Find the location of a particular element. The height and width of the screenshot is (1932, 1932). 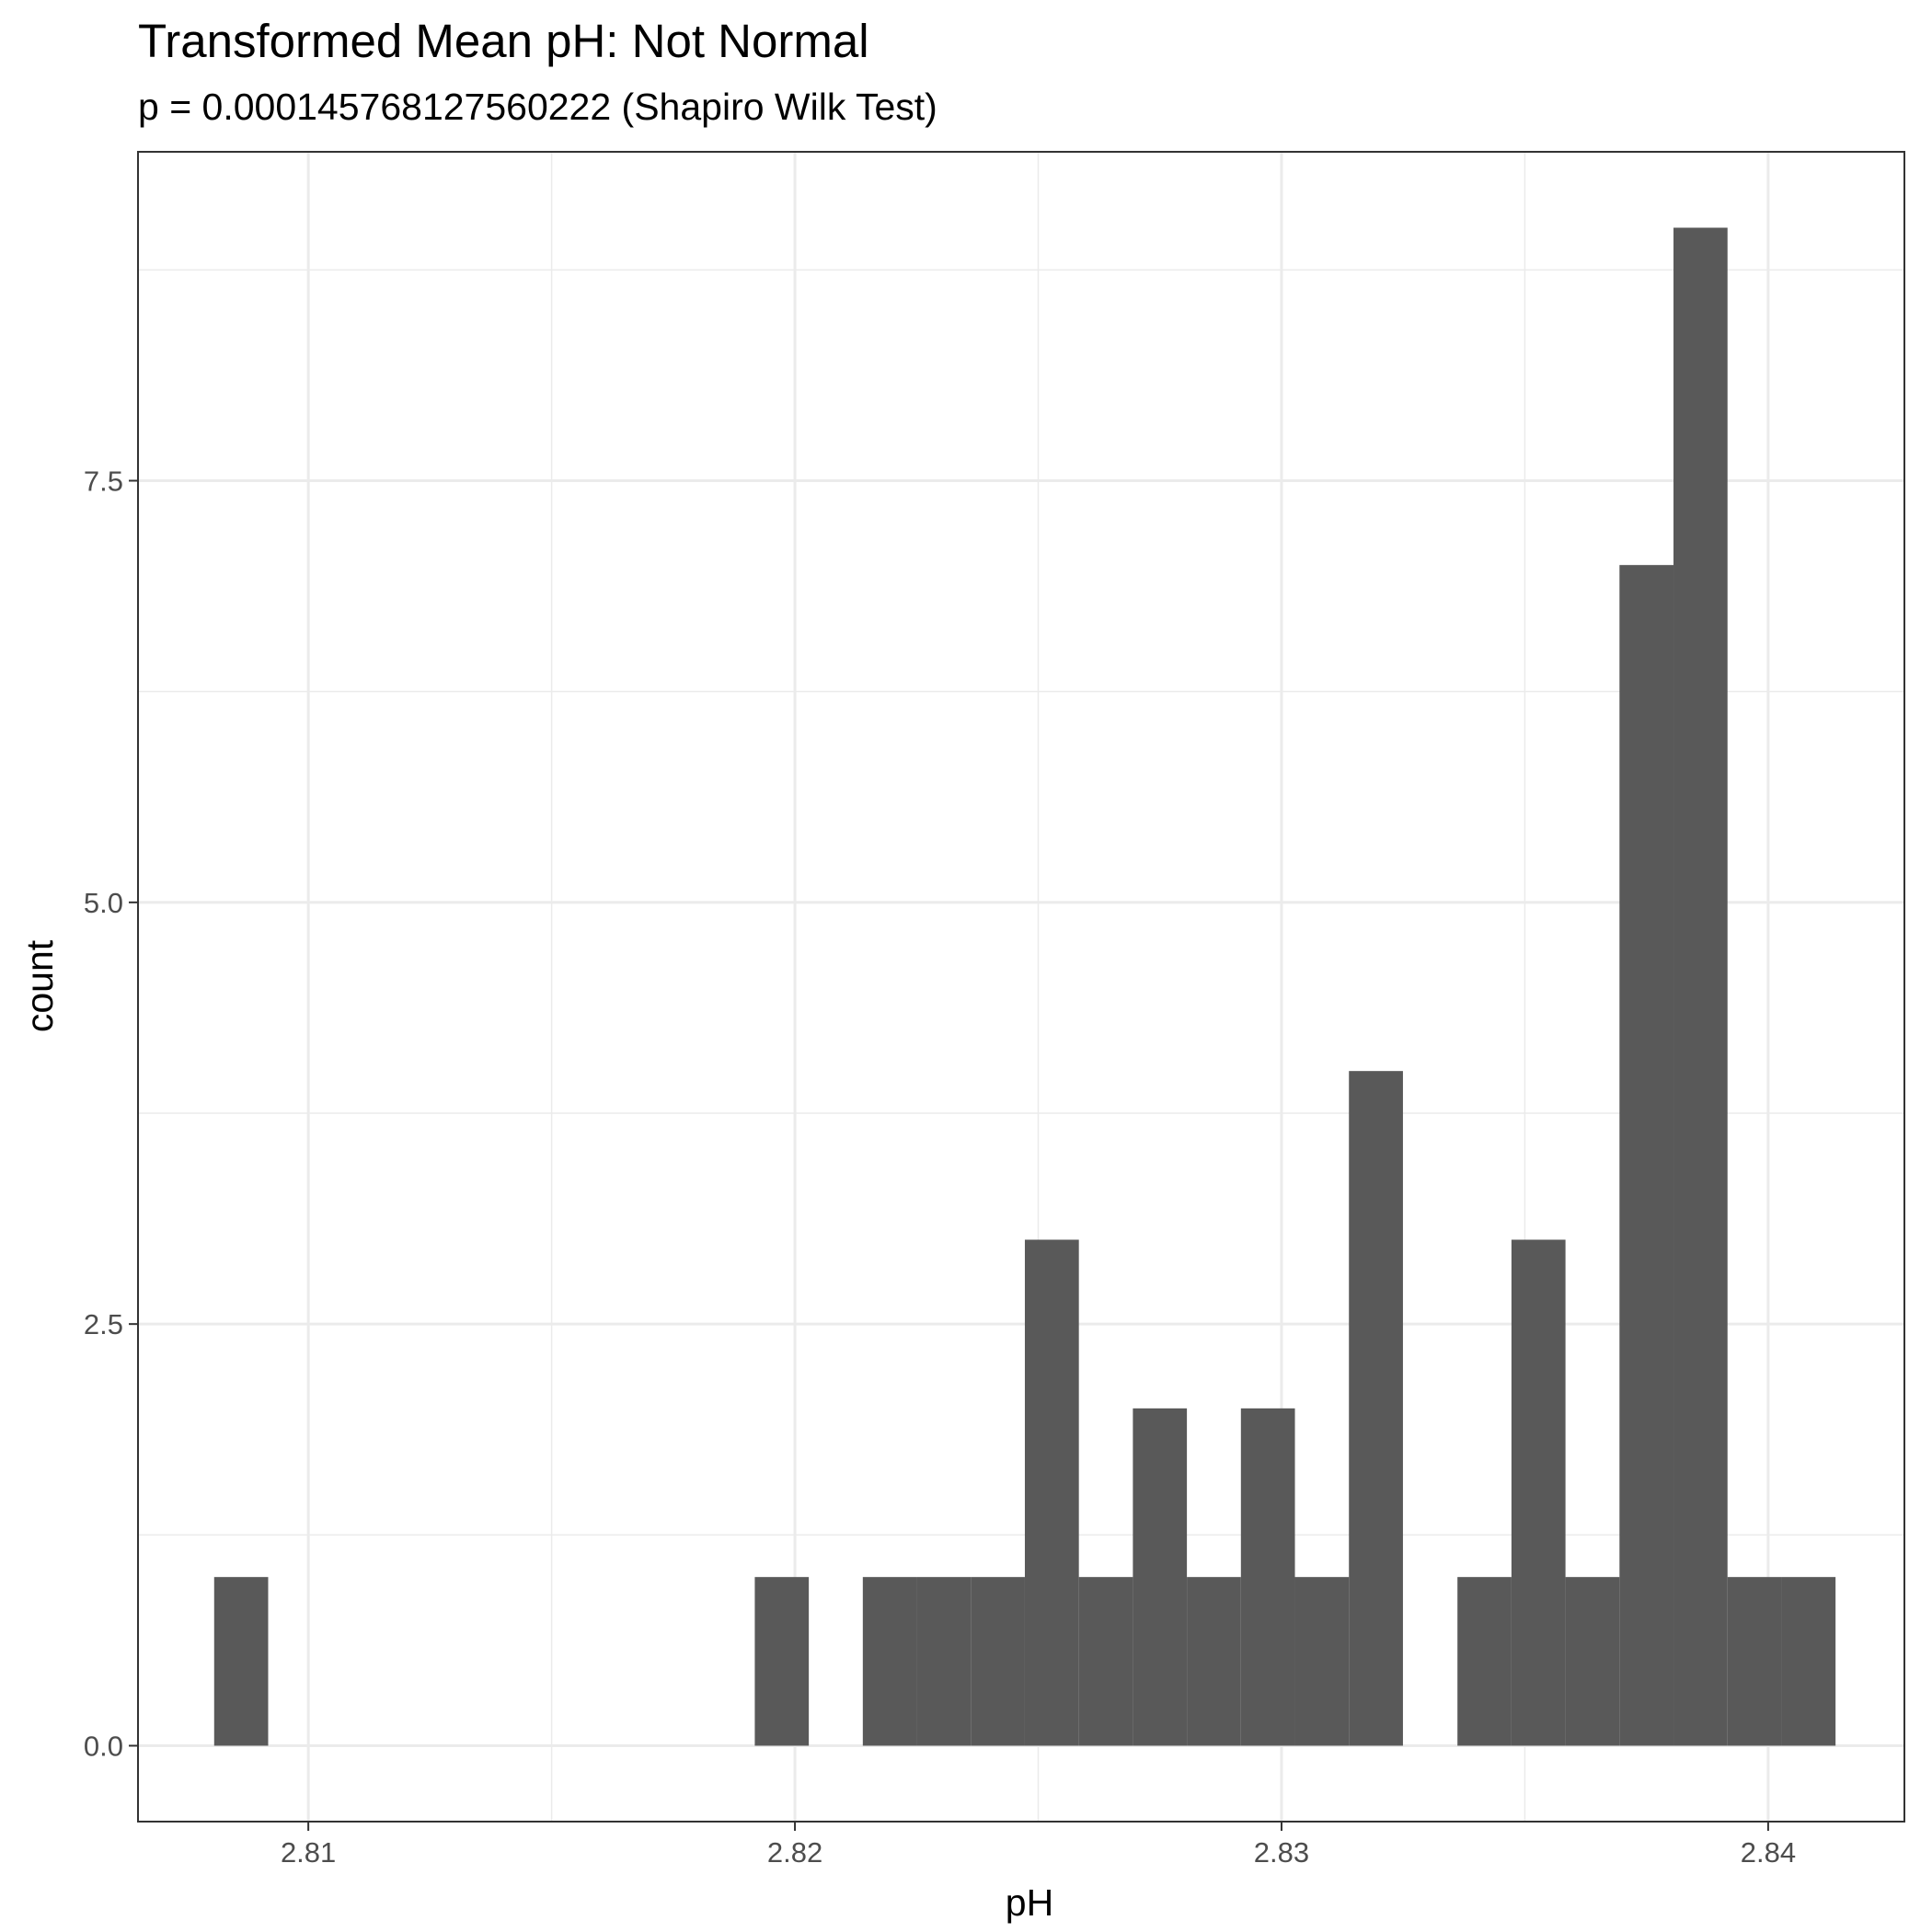

y-axis-ticks: 0.0 2.5 5.0 7.5 is located at coordinates (111, 1114).